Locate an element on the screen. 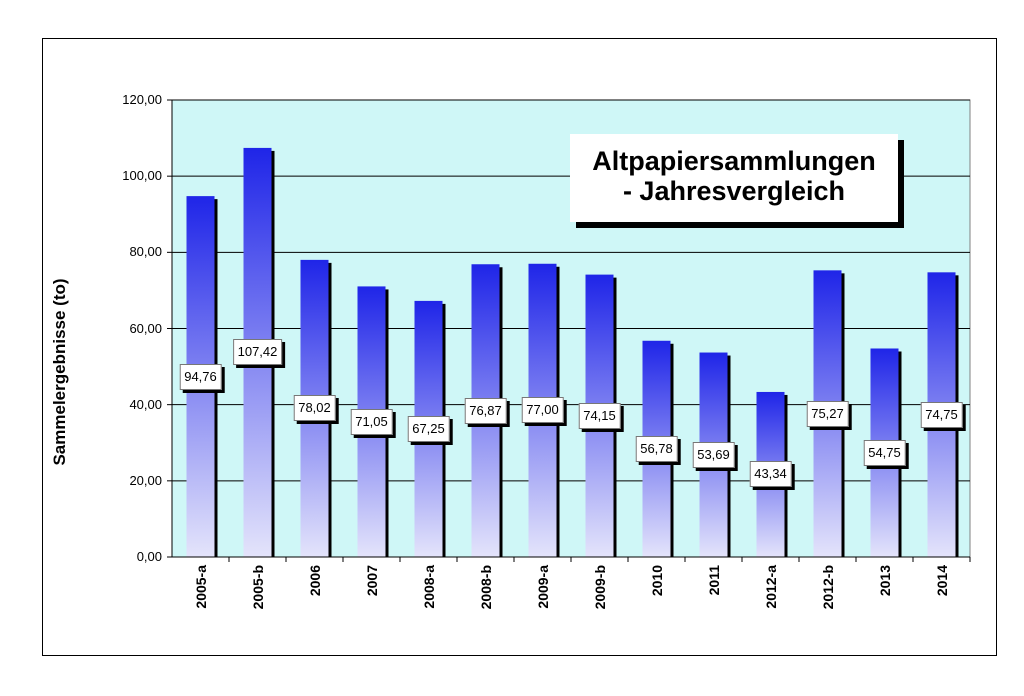 Image resolution: width=1024 pixels, height=696 pixels. x-tick-label-2009-a: 2009-a is located at coordinates (542, 587).